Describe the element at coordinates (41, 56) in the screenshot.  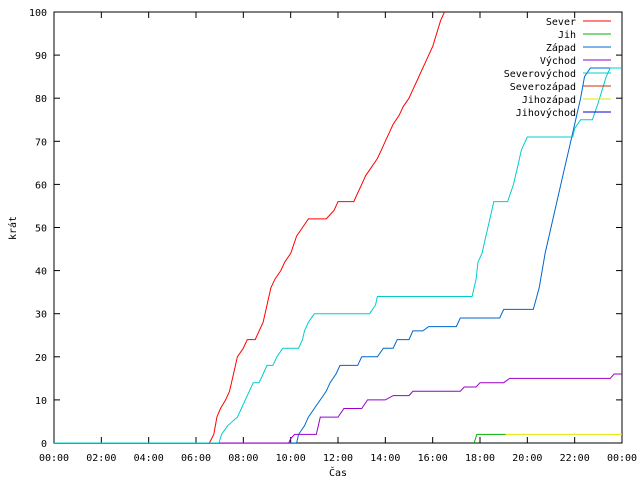
I see `y-tick-label: 90` at that location.